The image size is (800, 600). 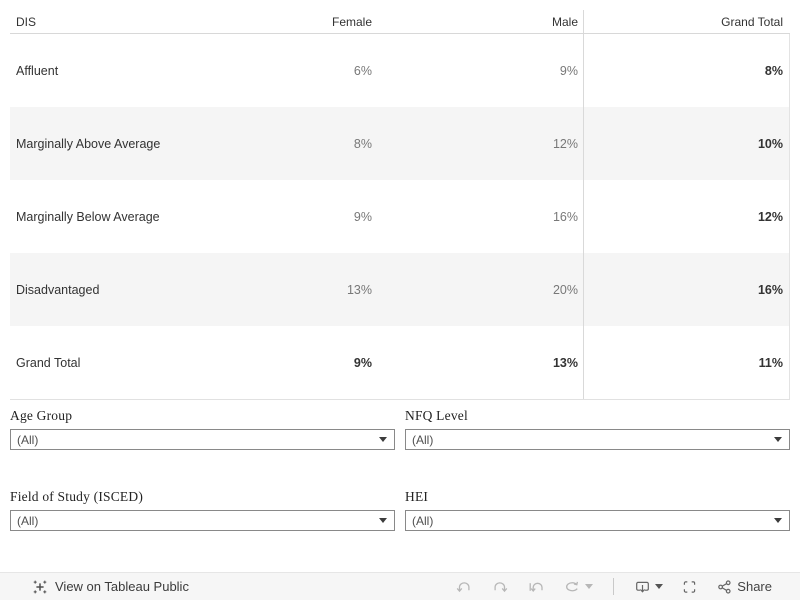 I want to click on reset-icon, so click(x=536, y=587).